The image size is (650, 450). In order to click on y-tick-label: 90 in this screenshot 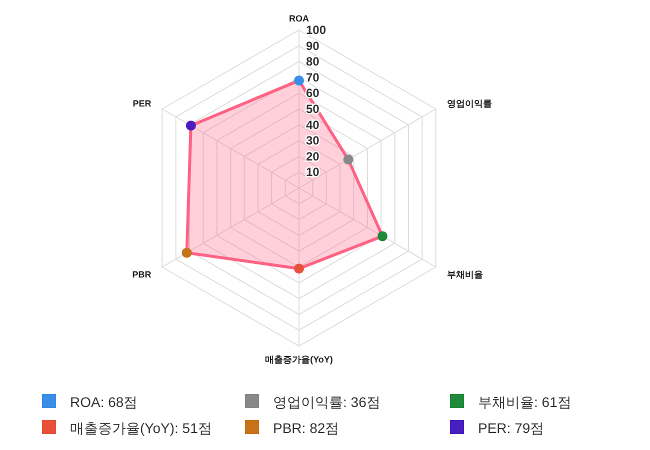, I will do `click(313, 45)`.